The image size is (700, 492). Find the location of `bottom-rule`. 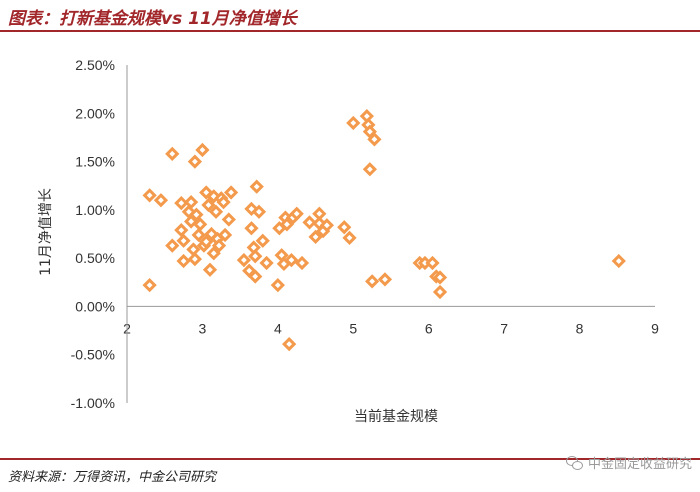

bottom-rule is located at coordinates (350, 459).